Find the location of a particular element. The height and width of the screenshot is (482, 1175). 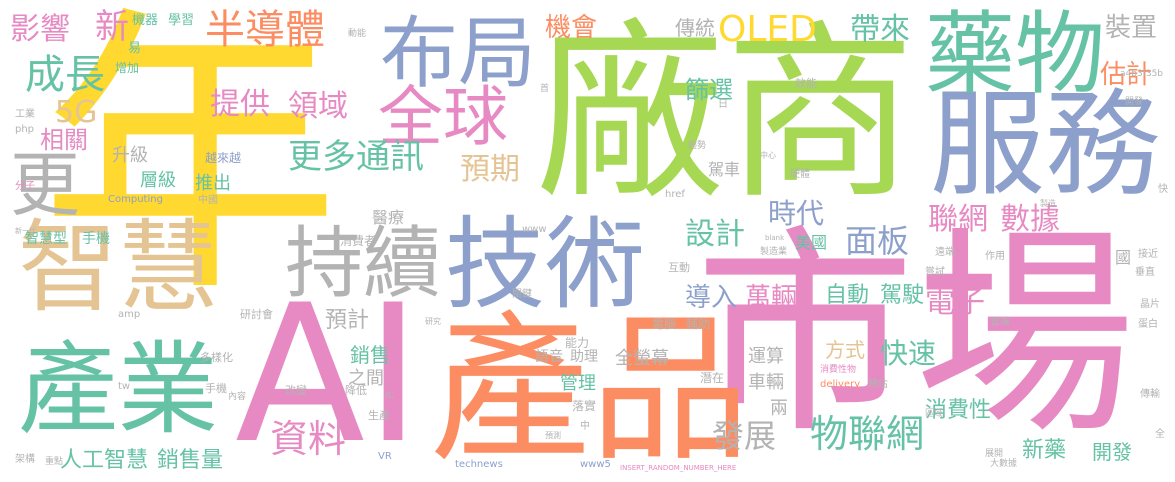

cloud-word: 銷售 is located at coordinates (370, 355).